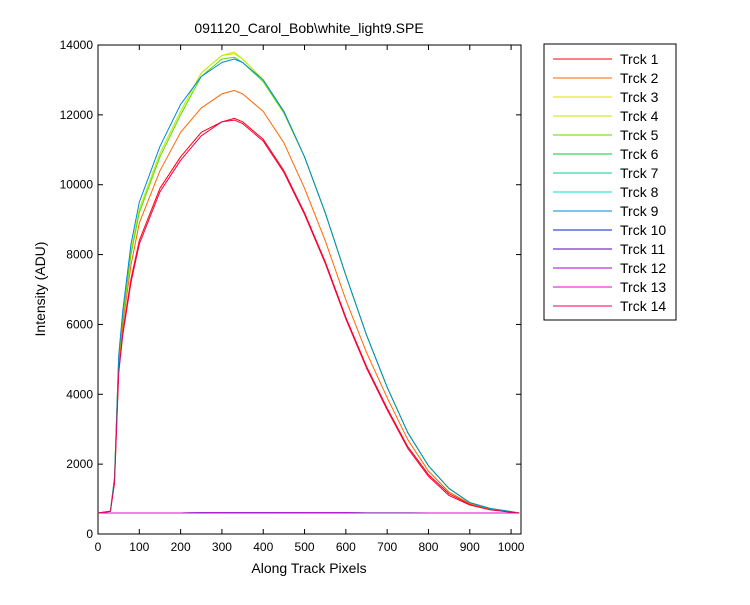 Image resolution: width=750 pixels, height=605 pixels. What do you see at coordinates (639, 154) in the screenshot?
I see `legend-label: Trck 6` at bounding box center [639, 154].